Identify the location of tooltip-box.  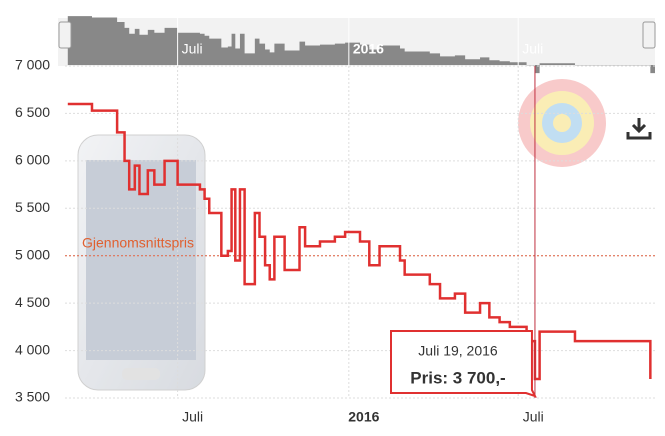
(463, 364).